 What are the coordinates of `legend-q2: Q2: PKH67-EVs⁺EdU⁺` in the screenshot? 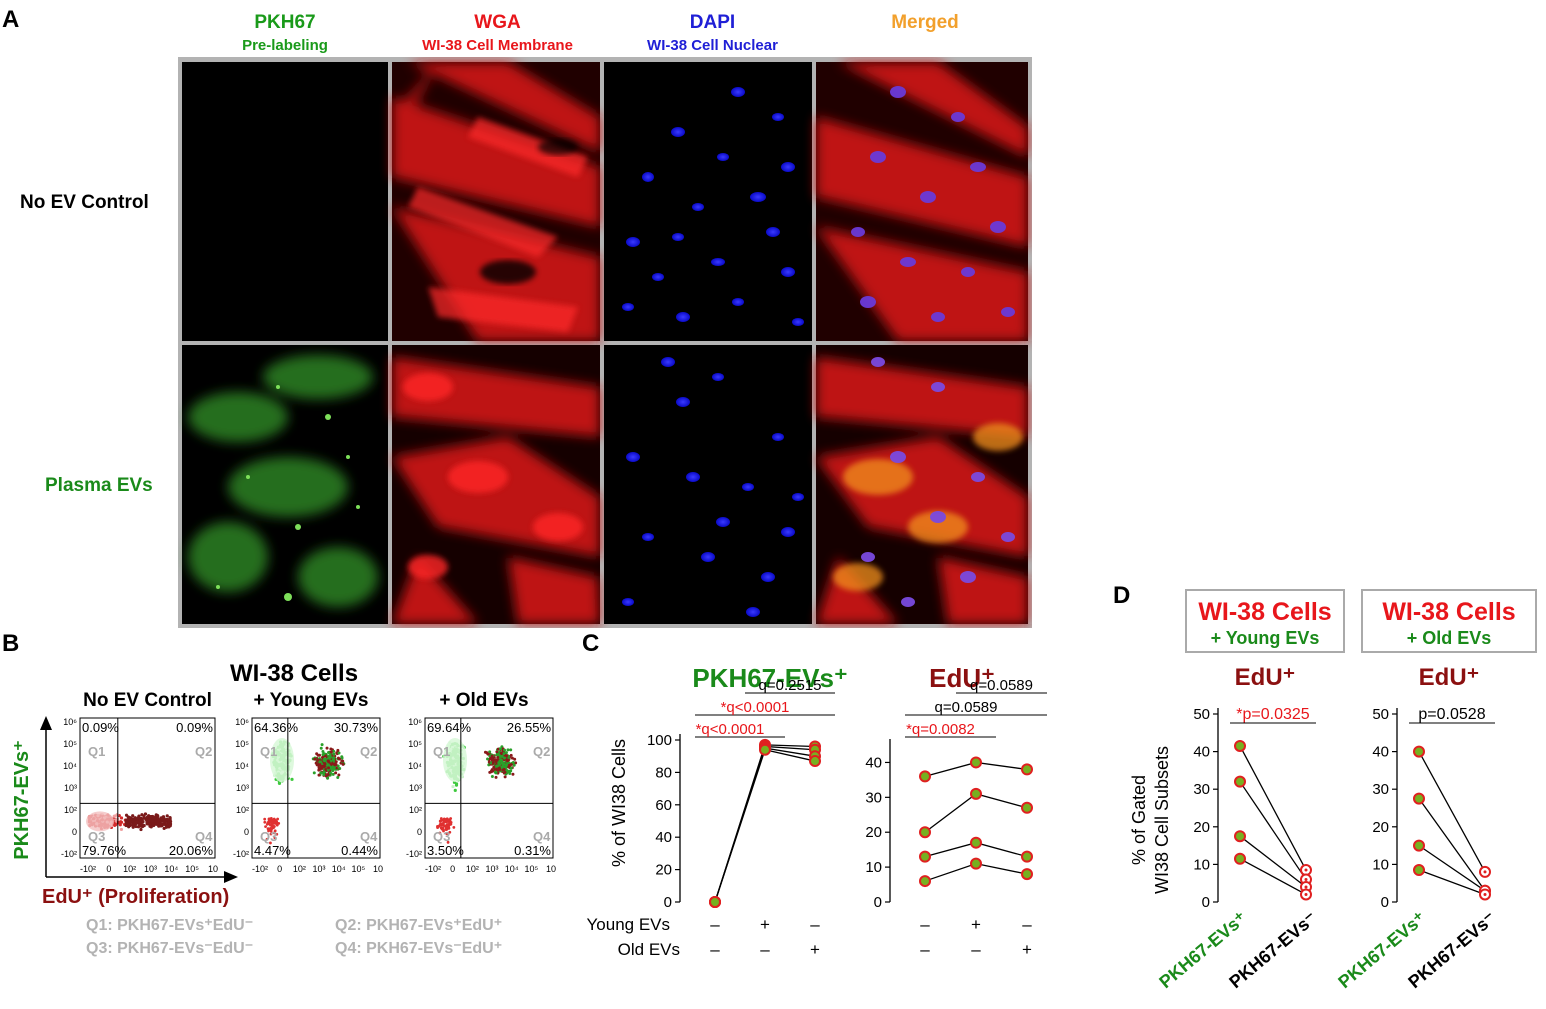 It's located at (418, 925).